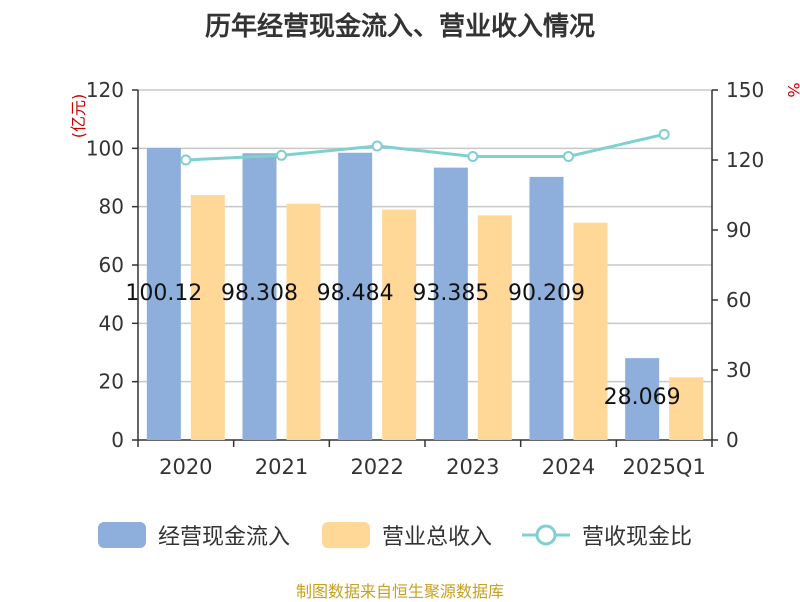 Image resolution: width=800 pixels, height=602 pixels. I want to click on y-tick-label-right: 30, so click(738, 370).